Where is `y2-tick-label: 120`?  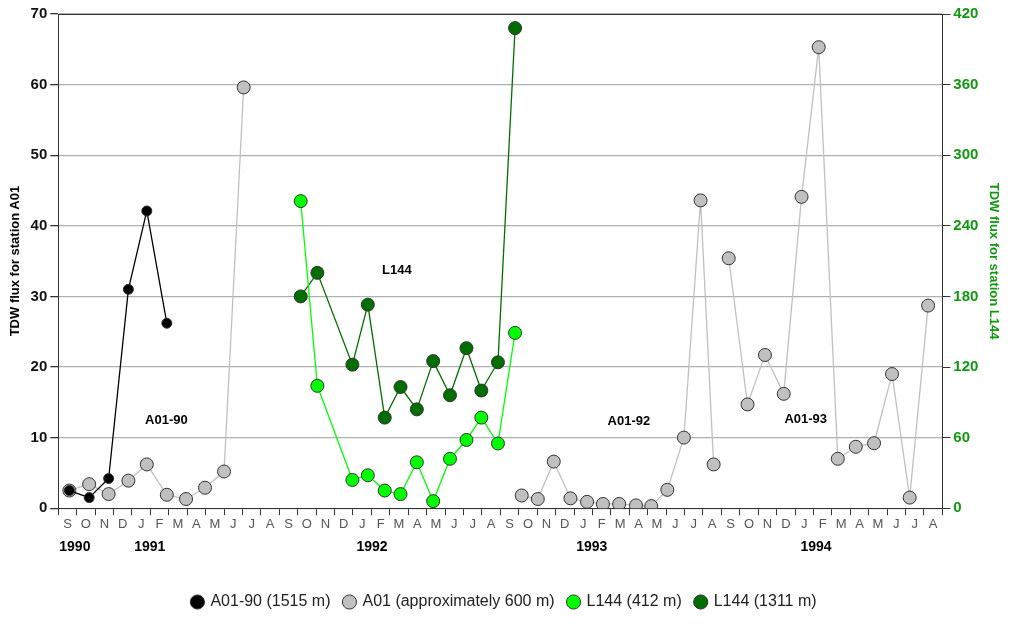
y2-tick-label: 120 is located at coordinates (966, 366).